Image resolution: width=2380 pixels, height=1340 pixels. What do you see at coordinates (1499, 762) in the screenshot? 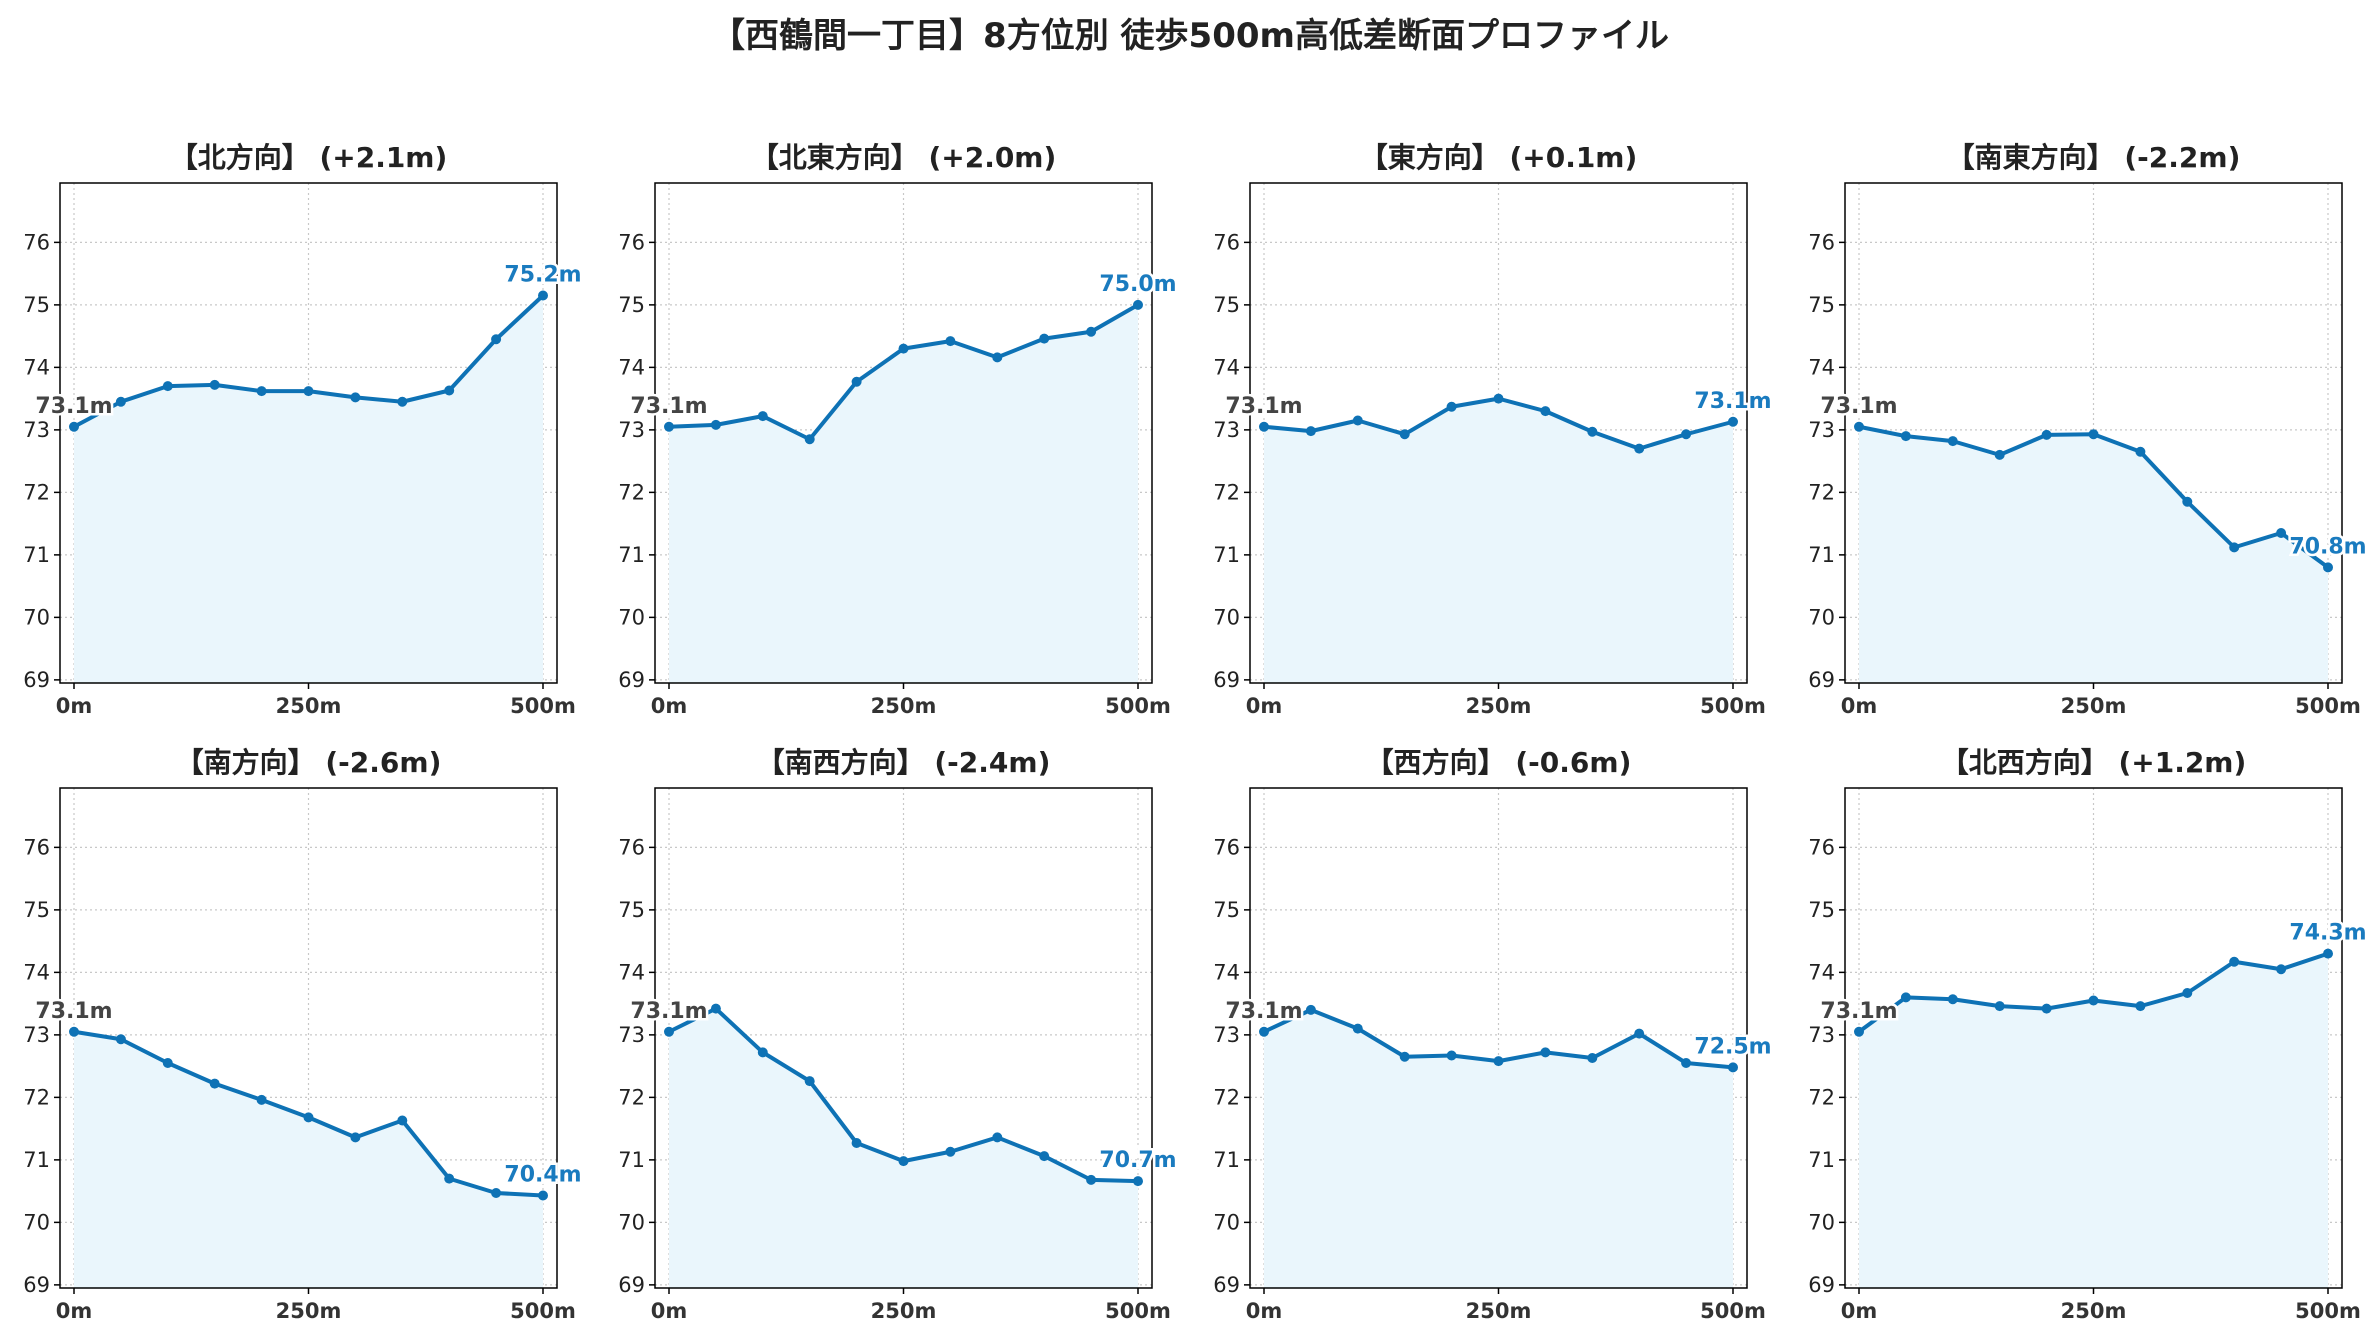
I see `panel-title: 【西方向】 (-0.6m)` at bounding box center [1499, 762].